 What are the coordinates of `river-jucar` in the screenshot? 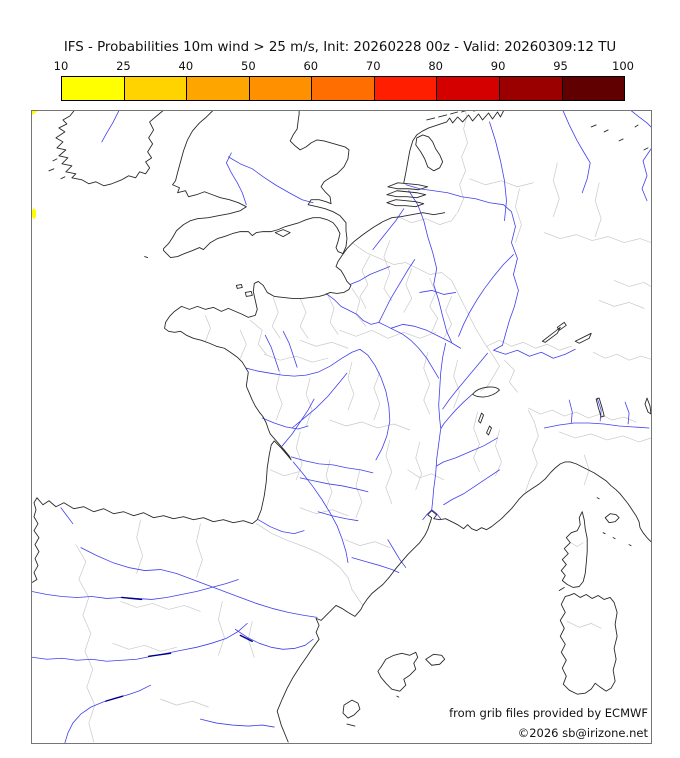 It's located at (274, 639).